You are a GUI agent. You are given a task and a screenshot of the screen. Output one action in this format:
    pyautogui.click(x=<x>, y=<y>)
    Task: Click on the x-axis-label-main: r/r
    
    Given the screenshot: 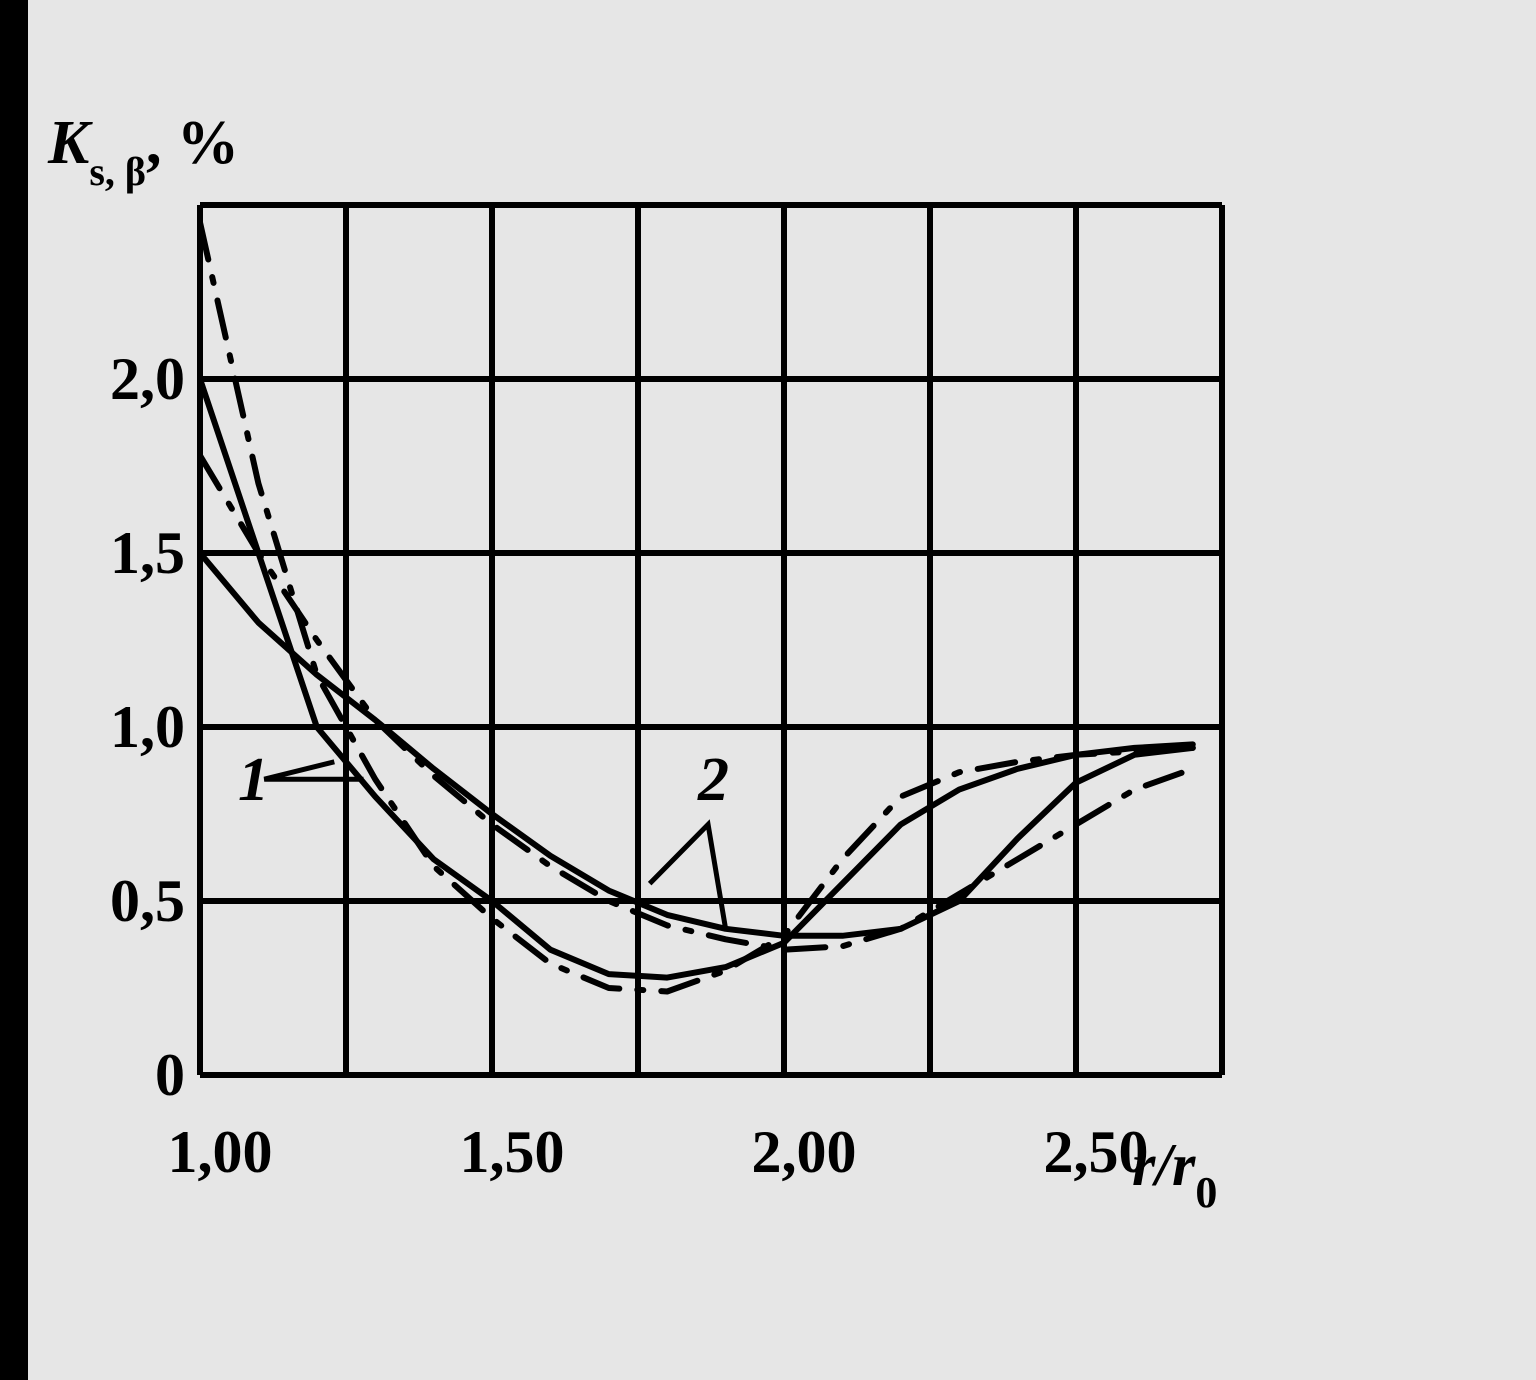 What is the action you would take?
    pyautogui.click(x=1164, y=1165)
    